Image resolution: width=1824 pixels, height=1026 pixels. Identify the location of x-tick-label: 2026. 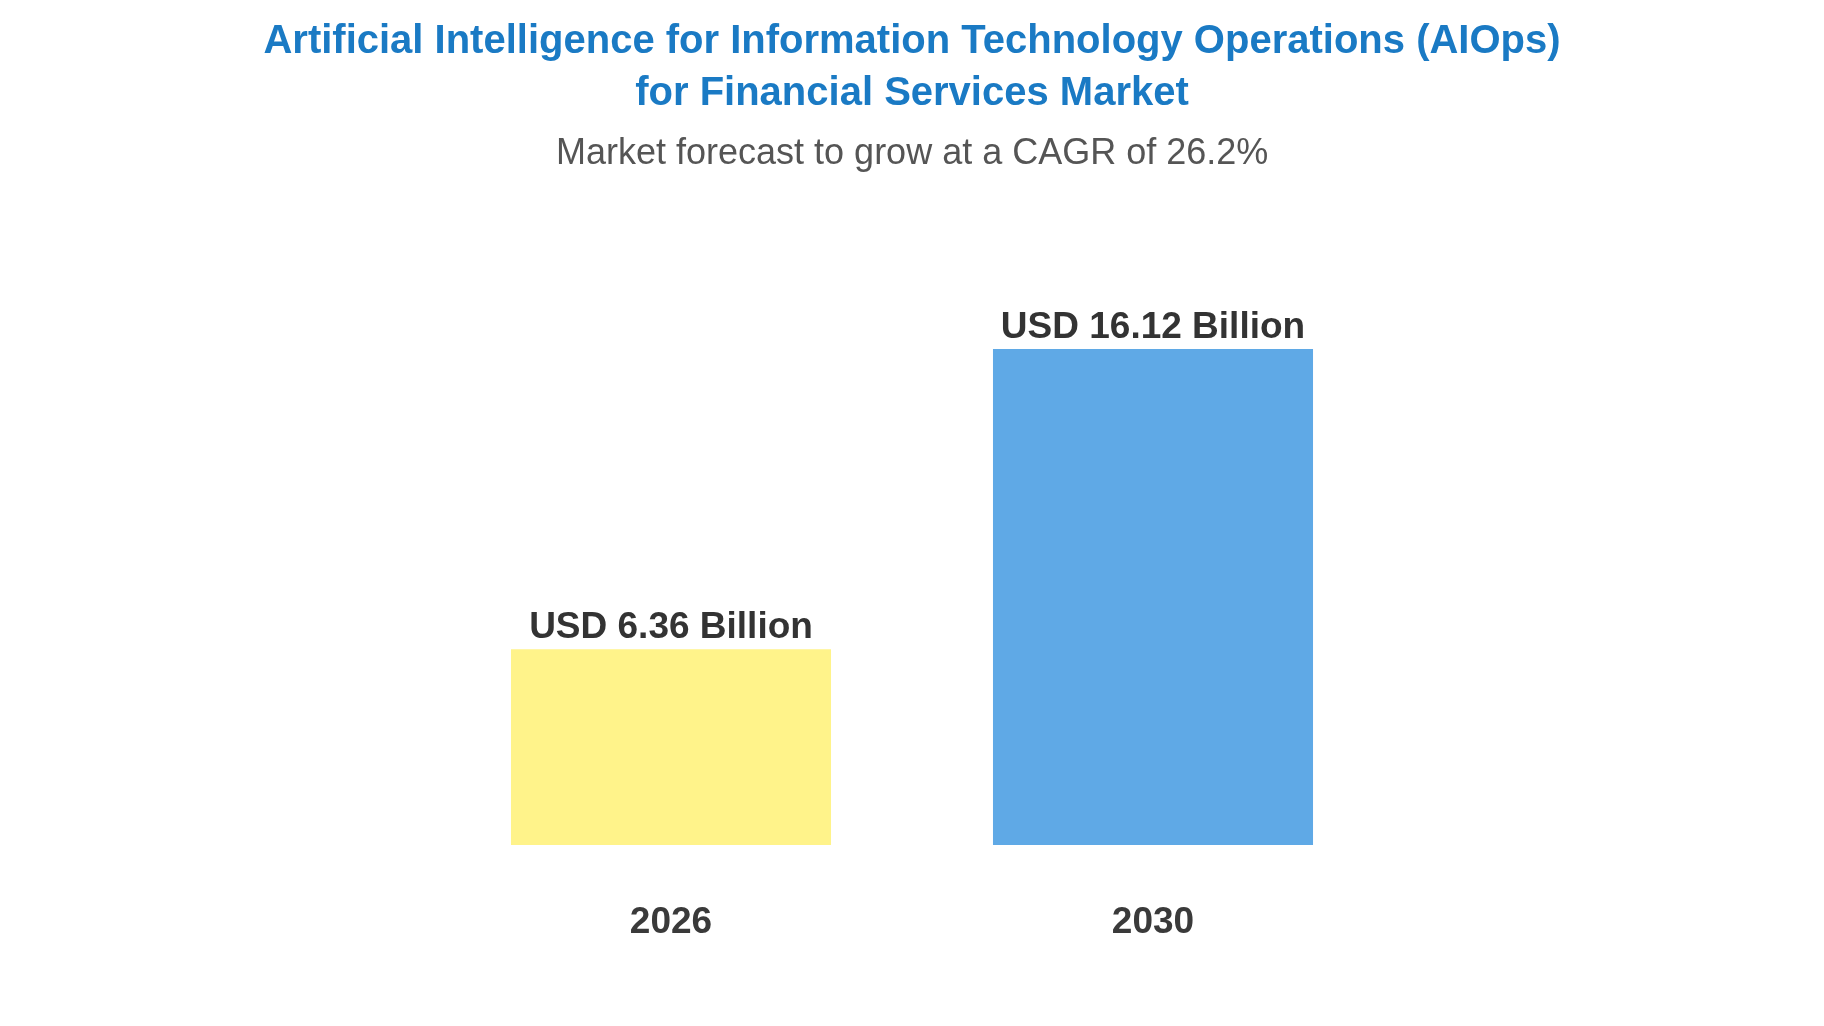
(671, 920).